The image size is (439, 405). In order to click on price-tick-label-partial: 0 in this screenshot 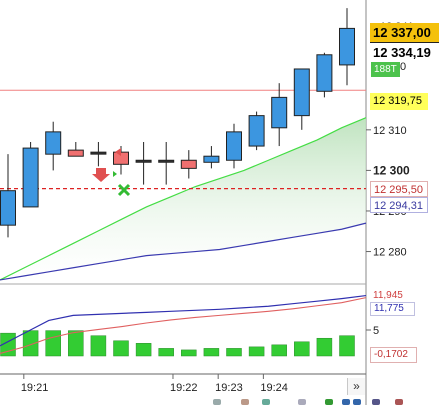, I will do `click(403, 67)`.